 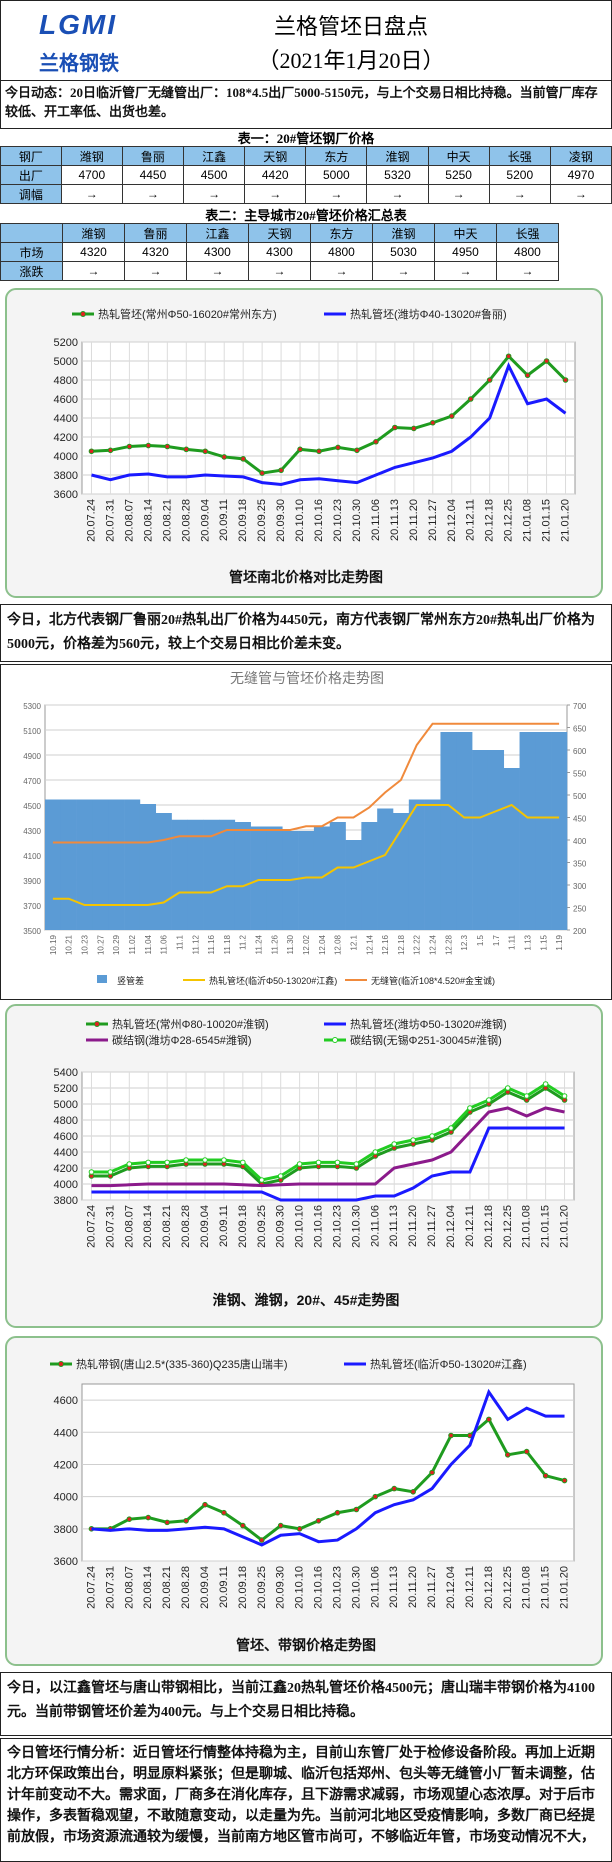 I want to click on header-cell: 潍钢, so click(x=93, y=233).